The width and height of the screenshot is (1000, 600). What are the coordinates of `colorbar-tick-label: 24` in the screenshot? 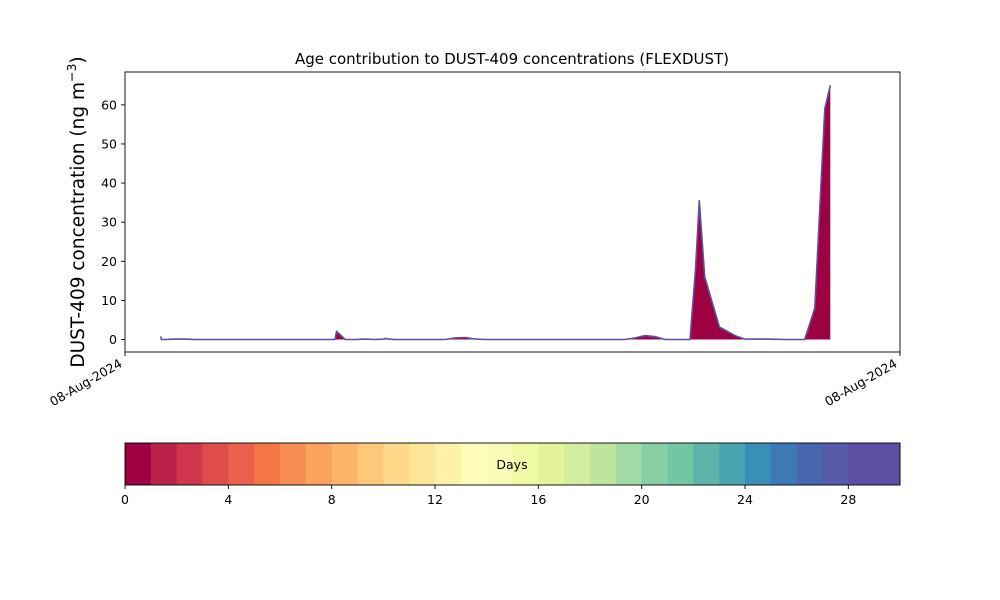 It's located at (745, 499).